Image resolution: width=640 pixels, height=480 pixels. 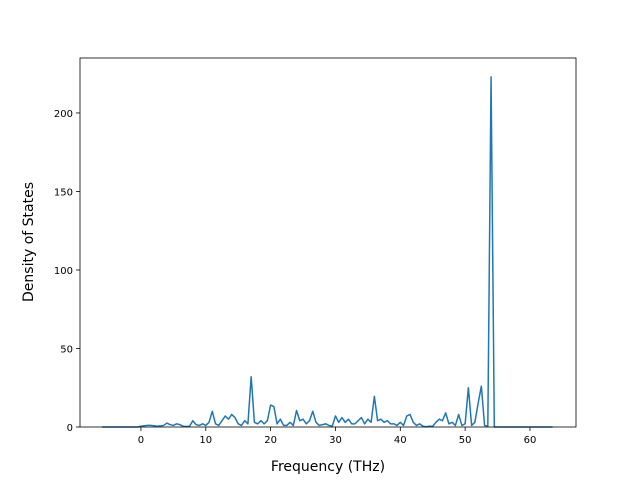 I want to click on y-tick-label: 200, so click(x=63, y=114).